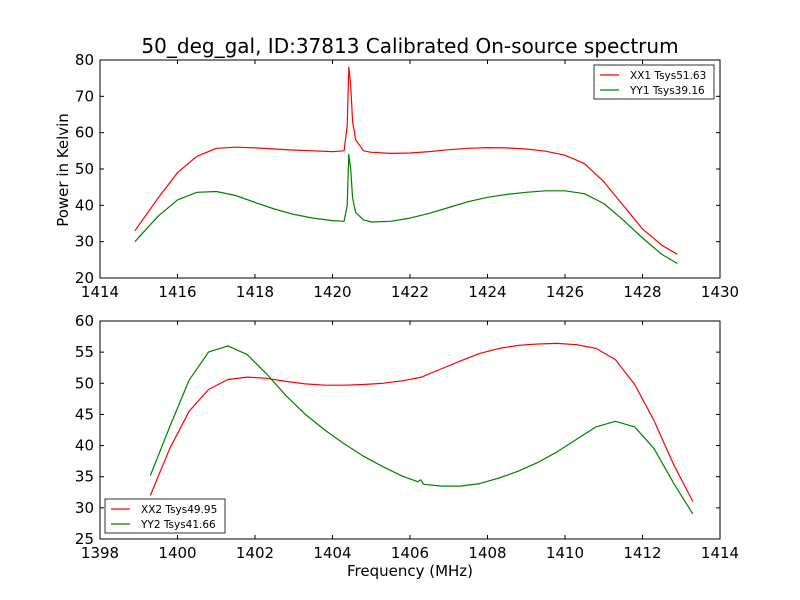 This screenshot has height=600, width=800. I want to click on legend: XX1 Tsys51.63 YY1 Tsys39.16, so click(654, 82).